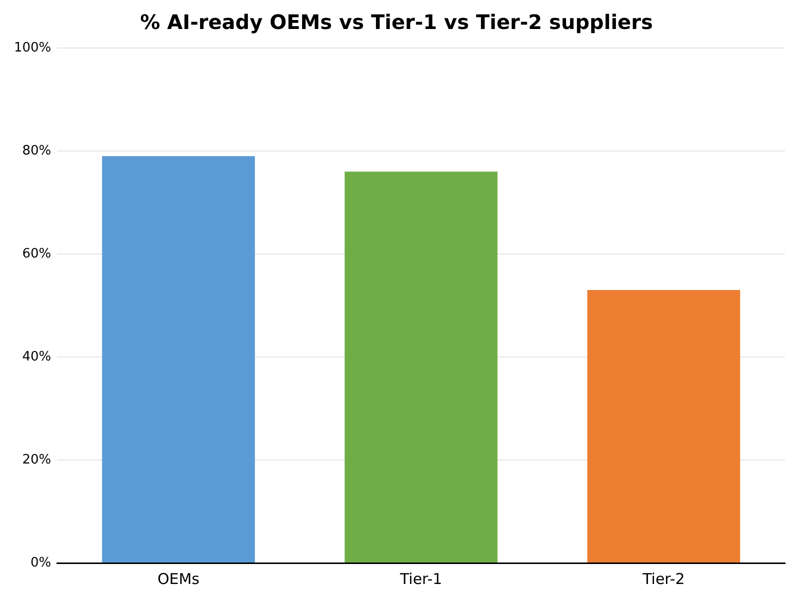 This screenshot has width=800, height=600. Describe the element at coordinates (37, 254) in the screenshot. I see `y-tick-label: 60%` at that location.